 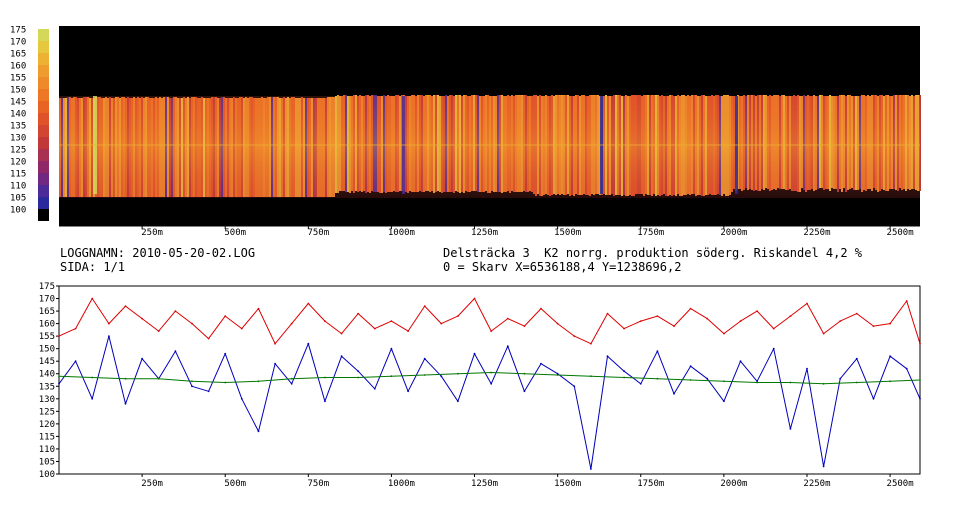 I want to click on y-tick-label: 105, so click(x=47, y=462).